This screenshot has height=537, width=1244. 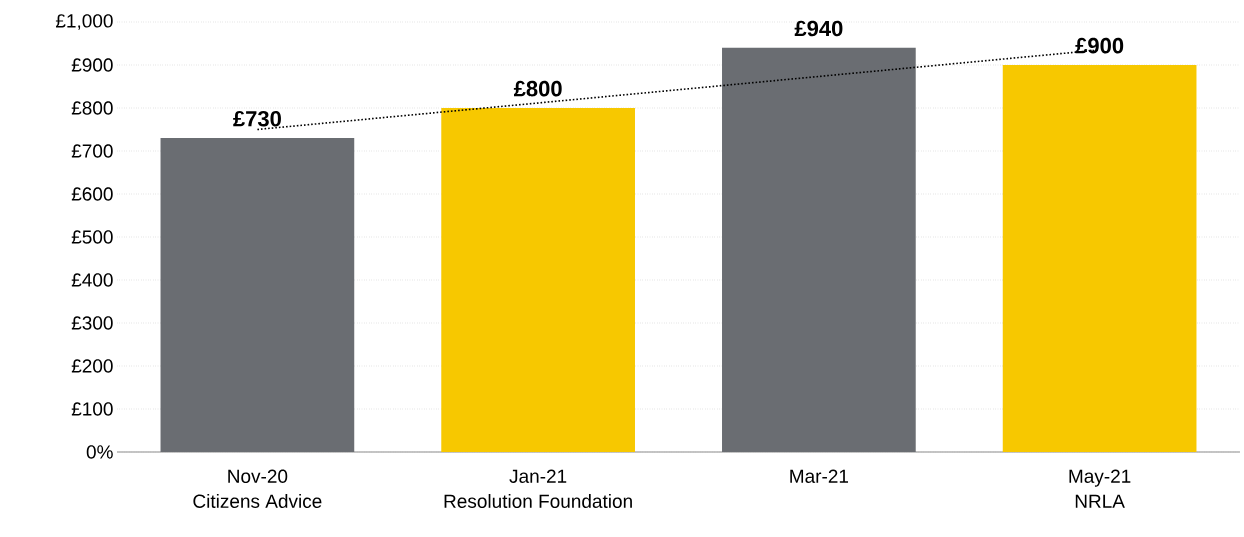 What do you see at coordinates (92, 409) in the screenshot?
I see `y-tick-label: £100` at bounding box center [92, 409].